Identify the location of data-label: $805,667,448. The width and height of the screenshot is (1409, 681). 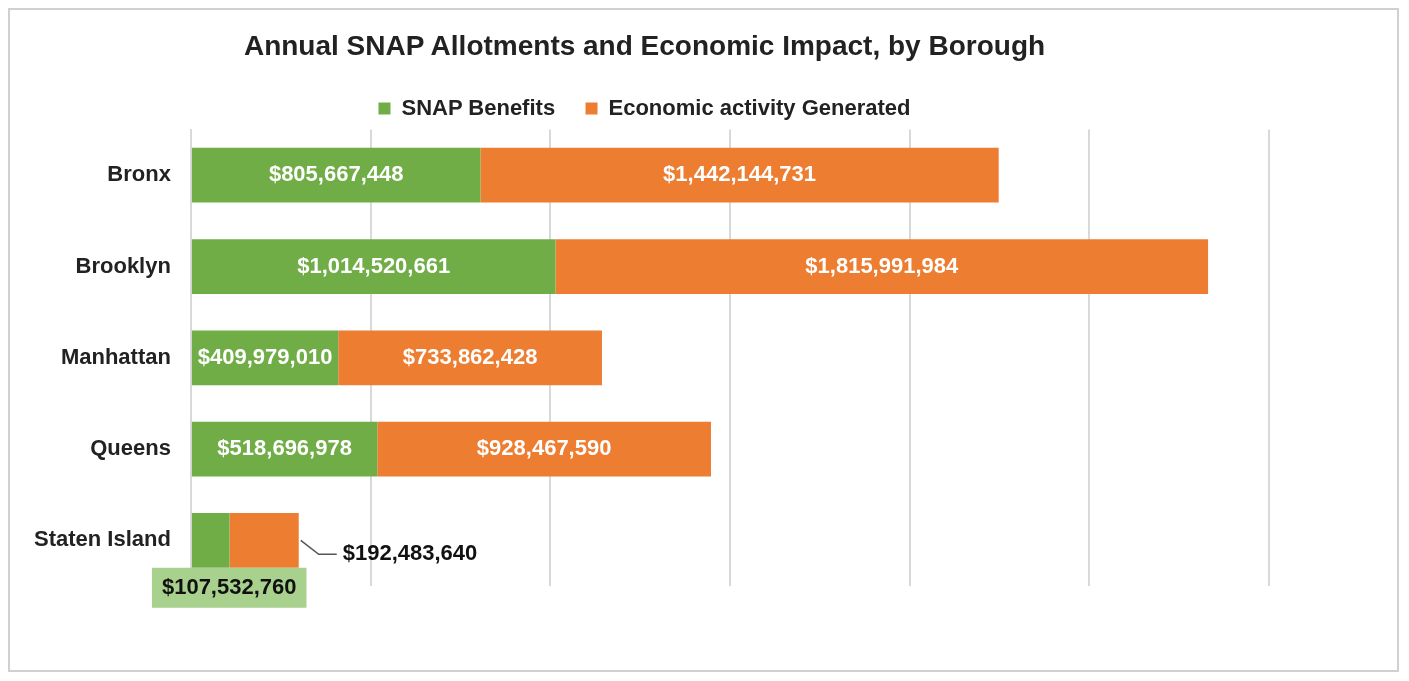
(336, 174).